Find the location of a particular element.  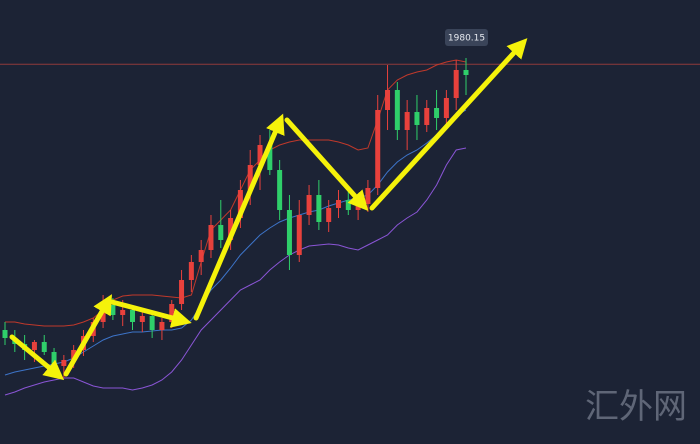

price-label: 1980.15 is located at coordinates (466, 39).